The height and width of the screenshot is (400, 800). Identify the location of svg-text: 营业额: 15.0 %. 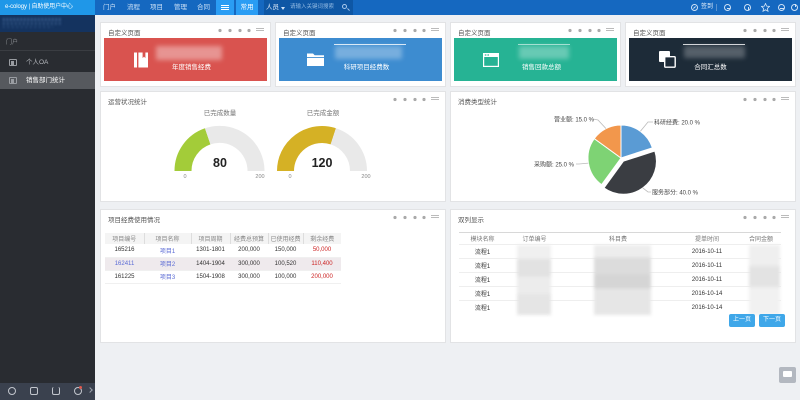
(574, 120).